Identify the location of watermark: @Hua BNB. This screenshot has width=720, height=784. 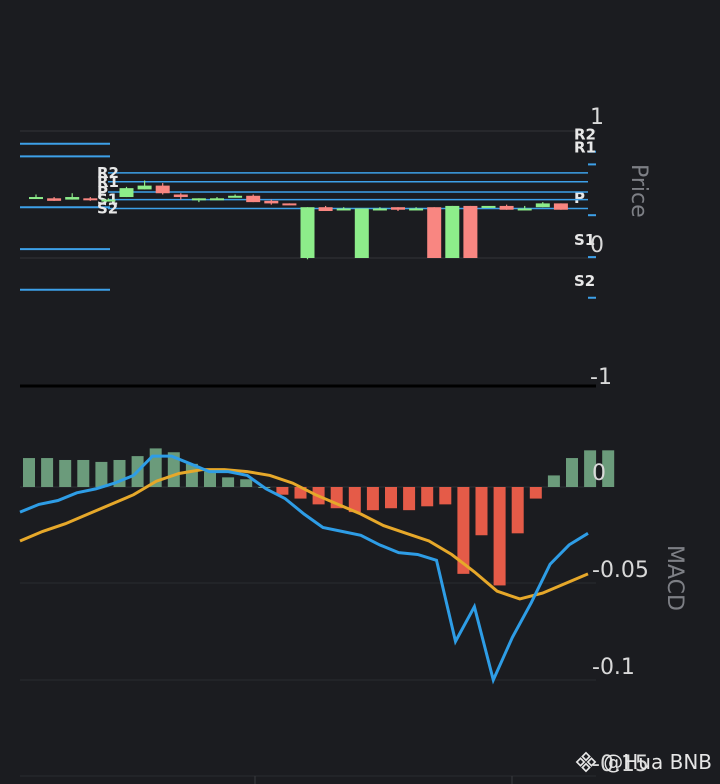
(643, 762).